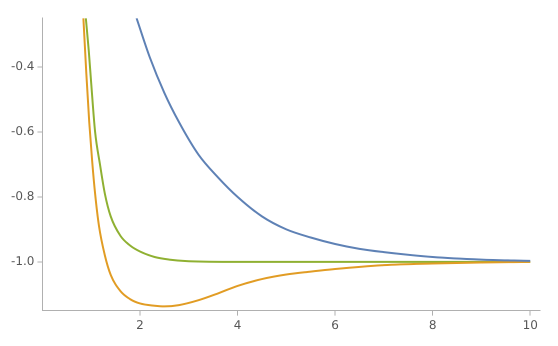 The height and width of the screenshot is (346, 558). I want to click on x-tick-label: 8, so click(432, 325).